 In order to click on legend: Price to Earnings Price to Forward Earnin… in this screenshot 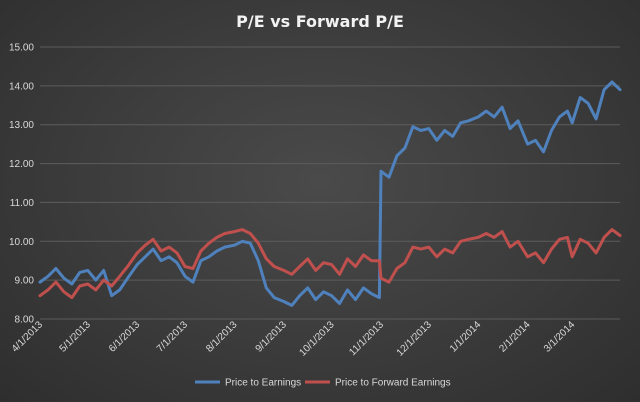, I will do `click(323, 383)`.